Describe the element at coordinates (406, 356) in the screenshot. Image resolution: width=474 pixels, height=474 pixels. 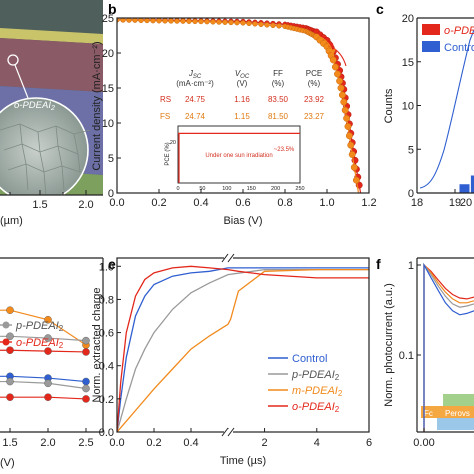
I see `panel-f-y-tick-label-1: 0.1` at that location.